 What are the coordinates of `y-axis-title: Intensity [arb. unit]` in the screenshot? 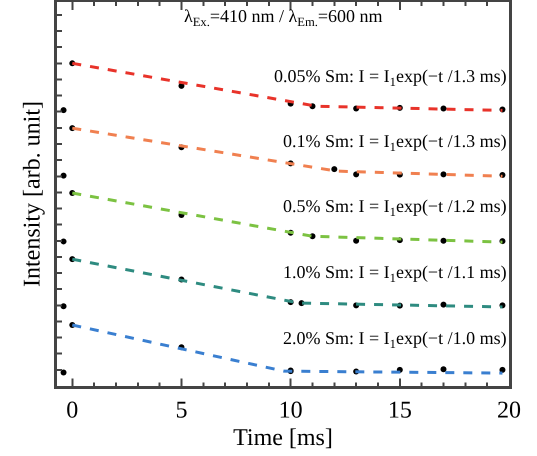 It's located at (32, 194).